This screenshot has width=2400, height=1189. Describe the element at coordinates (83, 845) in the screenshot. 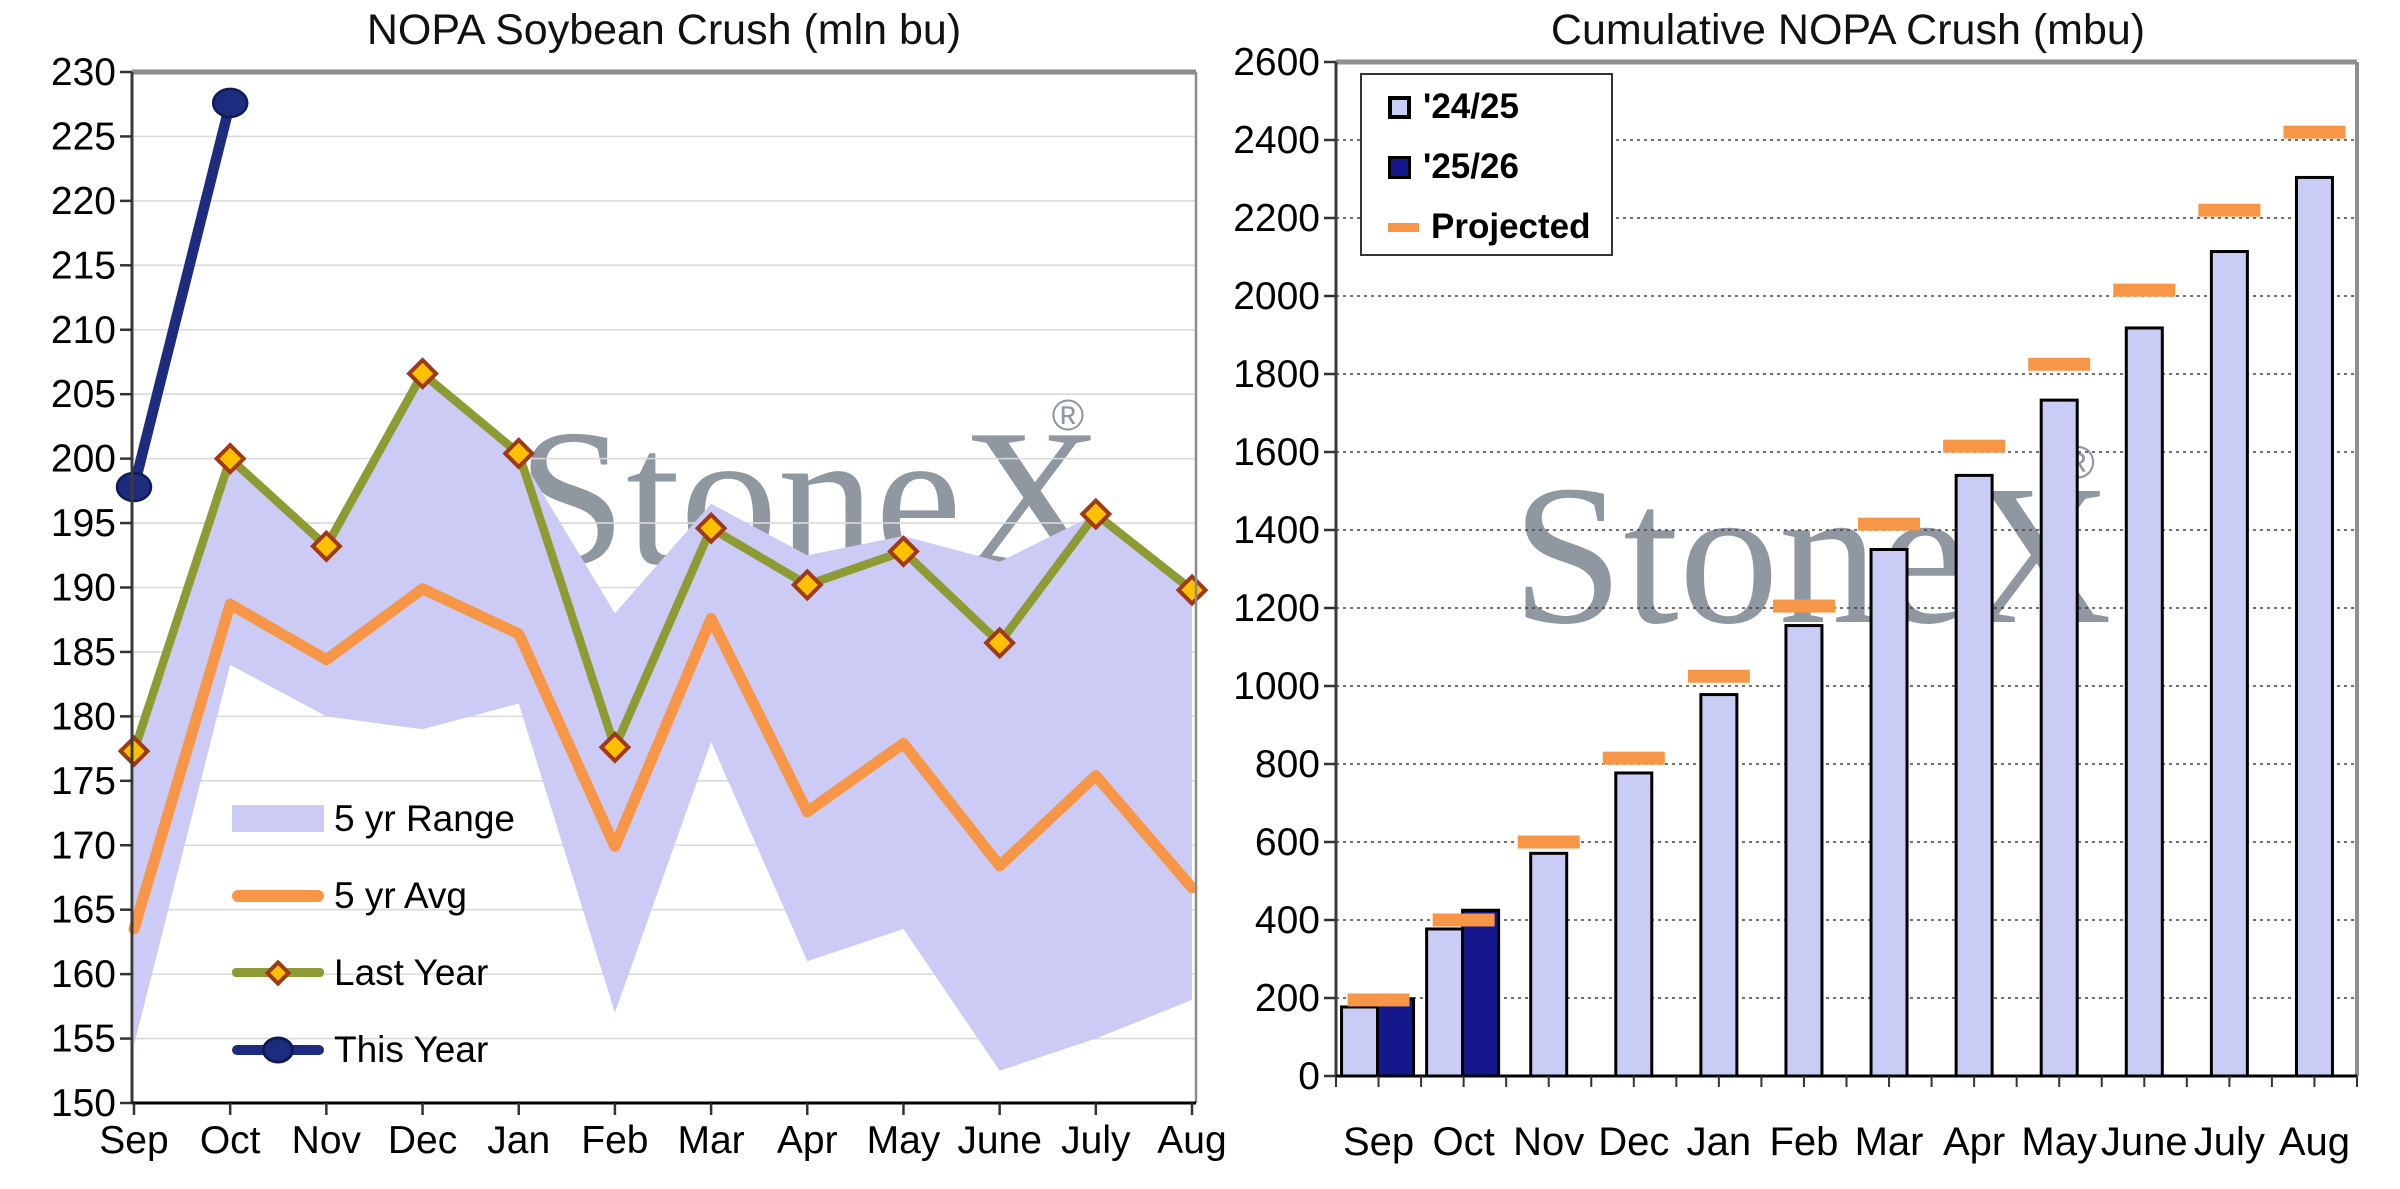

I see `y-tick-label: 170` at that location.